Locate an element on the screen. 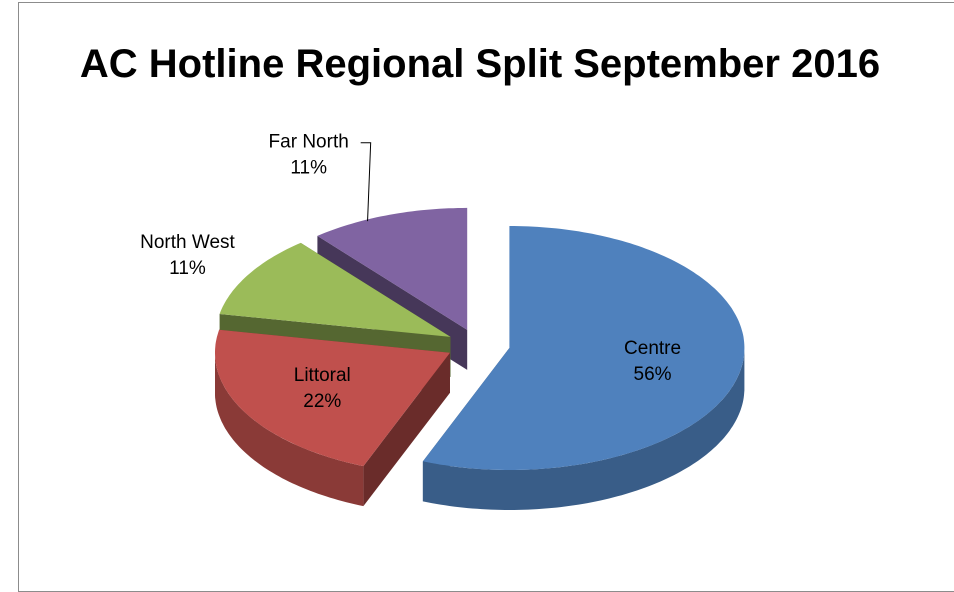 The image size is (954, 592). data-label-value: 22% is located at coordinates (322, 401).